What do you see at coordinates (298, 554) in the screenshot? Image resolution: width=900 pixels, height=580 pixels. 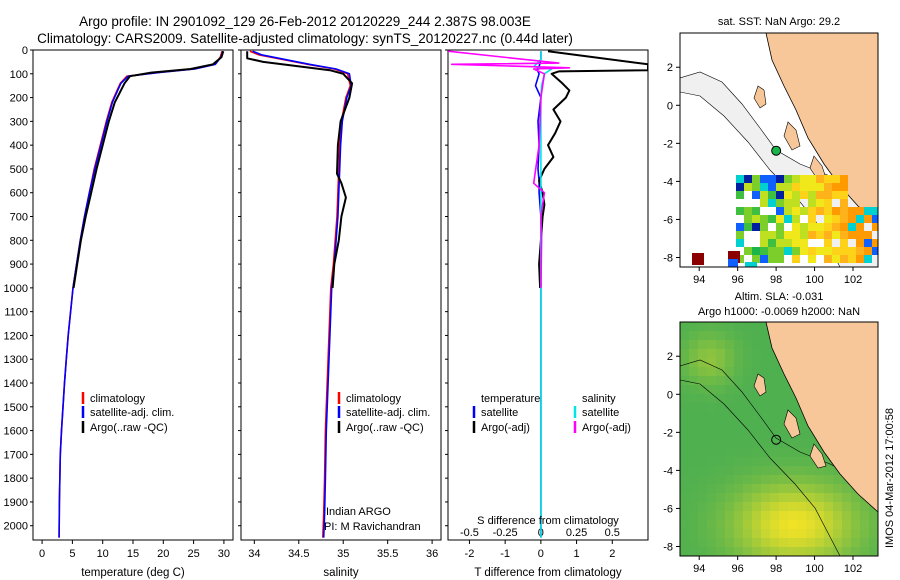 I see `x-tick-label: 34.5` at bounding box center [298, 554].